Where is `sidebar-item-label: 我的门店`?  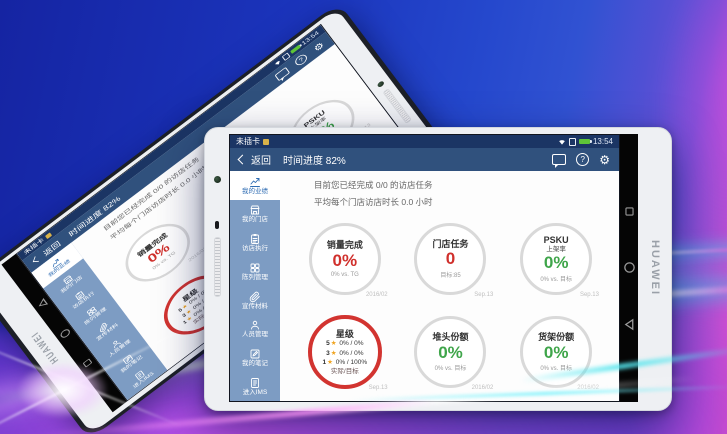
sidebar-item-label: 我的门店 is located at coordinates (255, 220).